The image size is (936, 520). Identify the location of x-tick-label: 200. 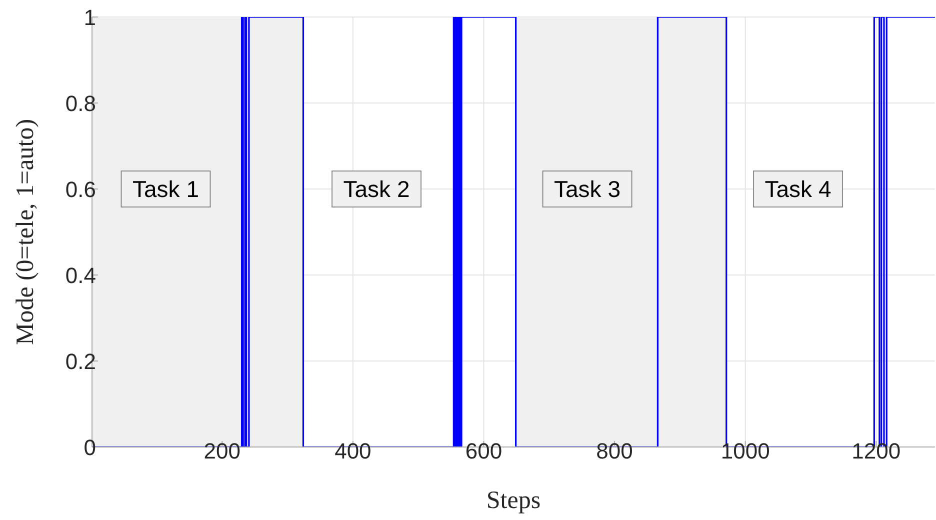
(222, 451).